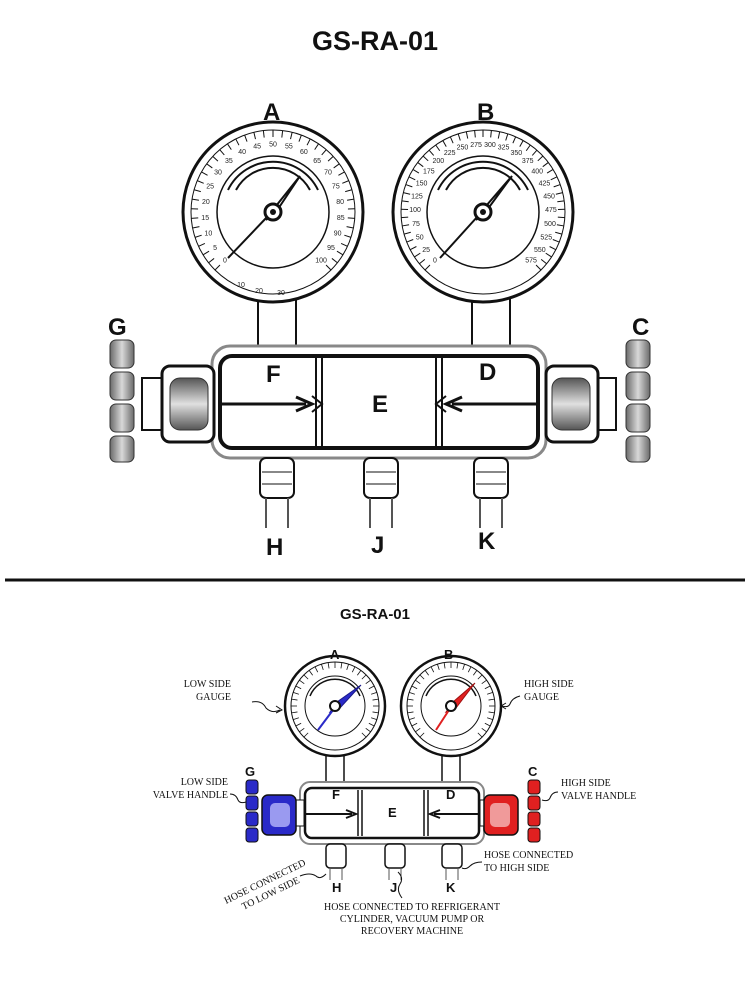  Describe the element at coordinates (412, 919) in the screenshot. I see `hose-j-note-2: CYLINDER, VACUUM PUMP OR` at that location.